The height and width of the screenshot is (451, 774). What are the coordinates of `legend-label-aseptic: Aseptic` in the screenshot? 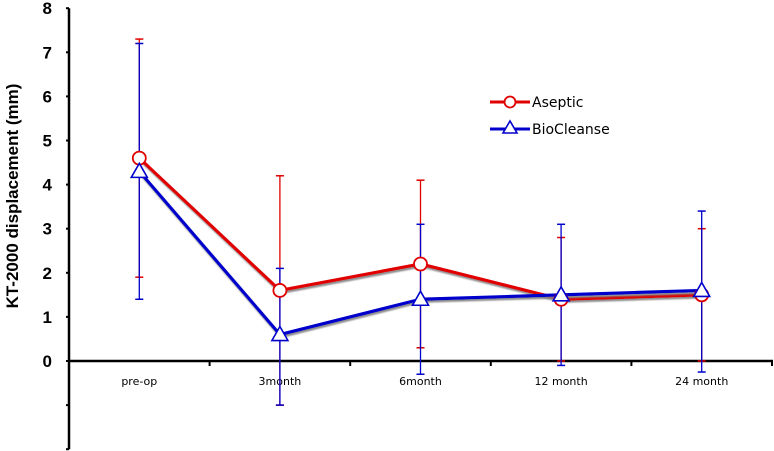 It's located at (557, 103).